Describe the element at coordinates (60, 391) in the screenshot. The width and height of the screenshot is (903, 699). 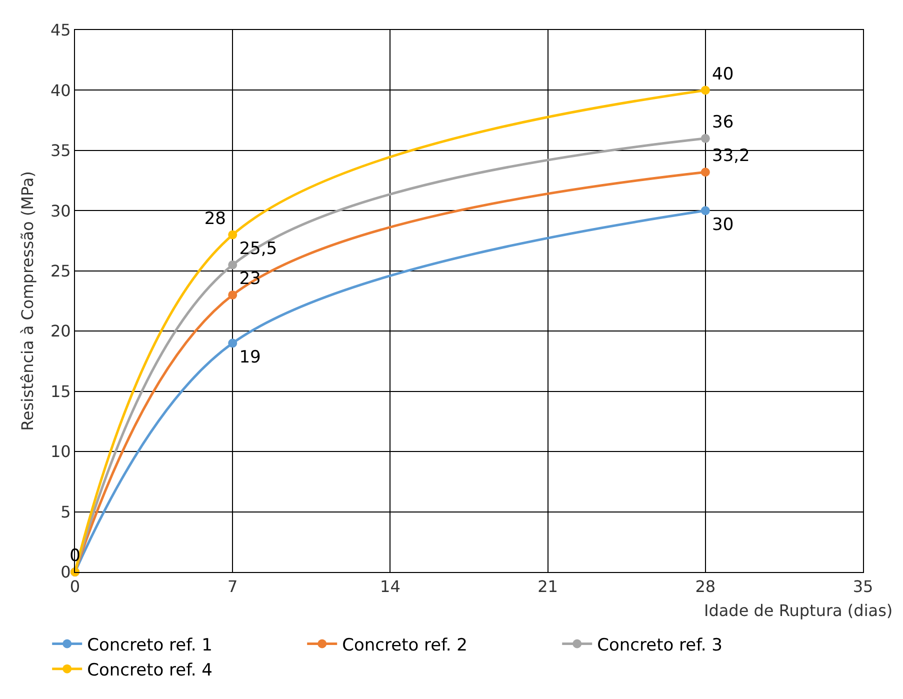
I see `y-tick-label: 15` at that location.